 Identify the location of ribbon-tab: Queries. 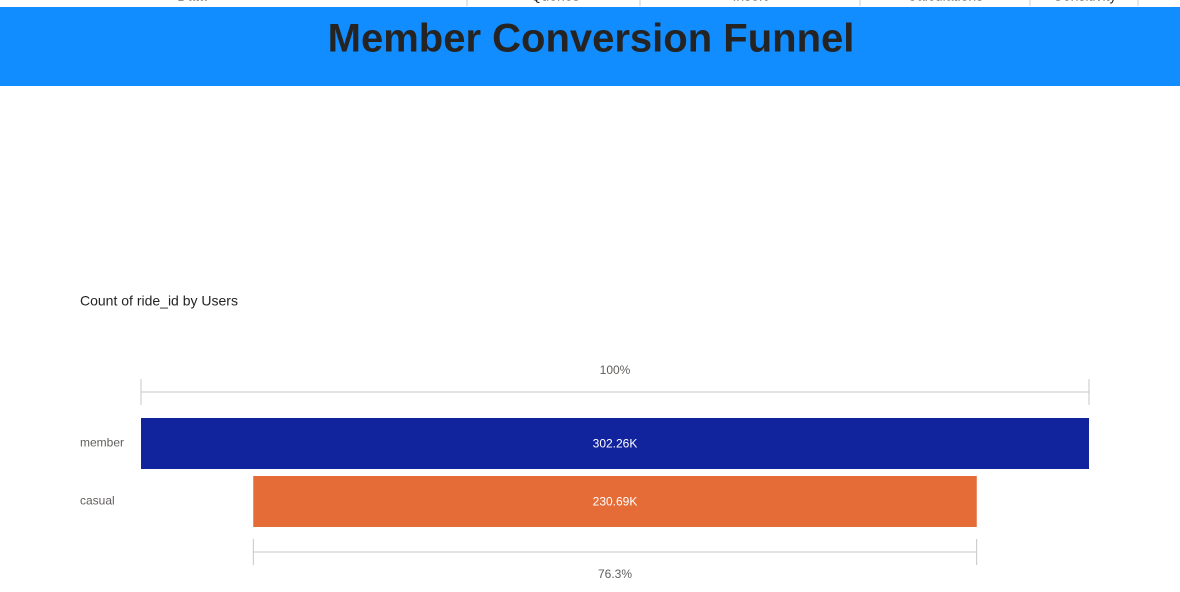
(554, 2).